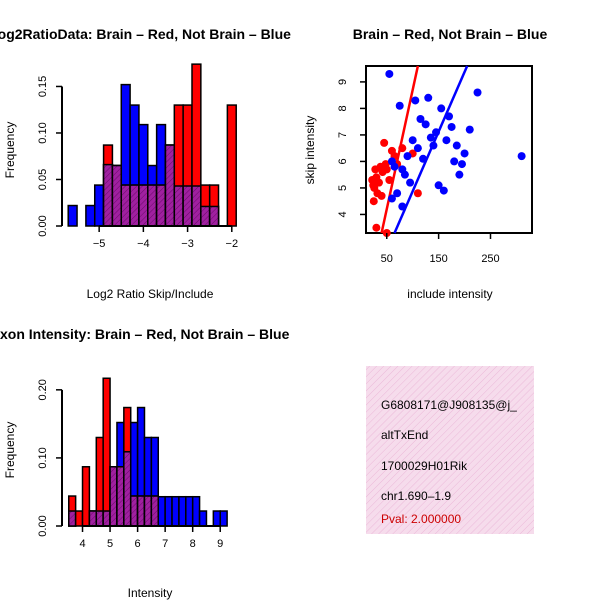 The image size is (600, 600). I want to click on info-pval: Pval: 2.000000, so click(421, 519).